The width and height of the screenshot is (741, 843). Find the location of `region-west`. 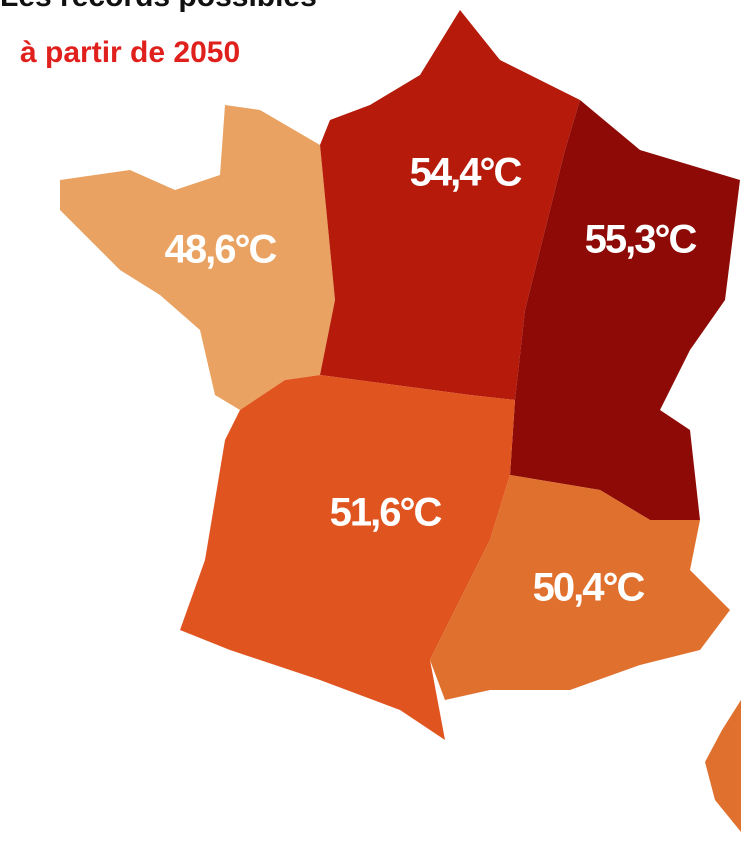

region-west is located at coordinates (197, 257).